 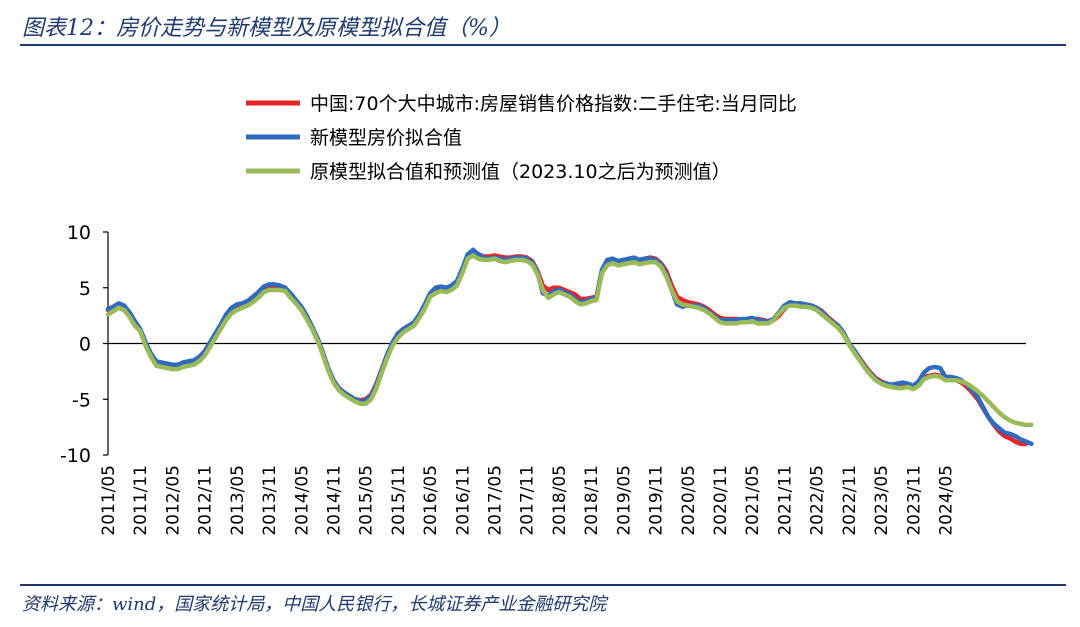 What do you see at coordinates (914, 500) in the screenshot?
I see `x-tick-label: 2023/11` at bounding box center [914, 500].